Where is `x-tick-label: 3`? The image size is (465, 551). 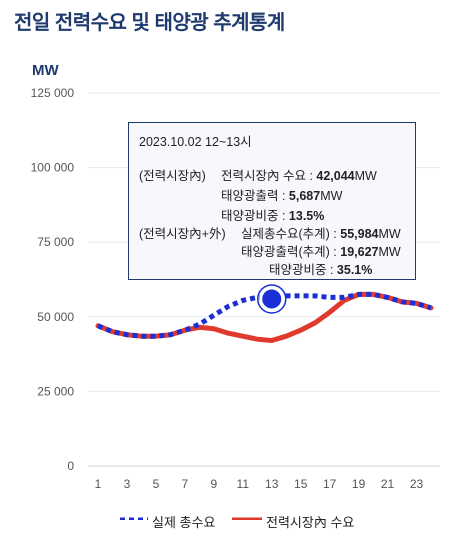 x-tick-label: 3 is located at coordinates (127, 484).